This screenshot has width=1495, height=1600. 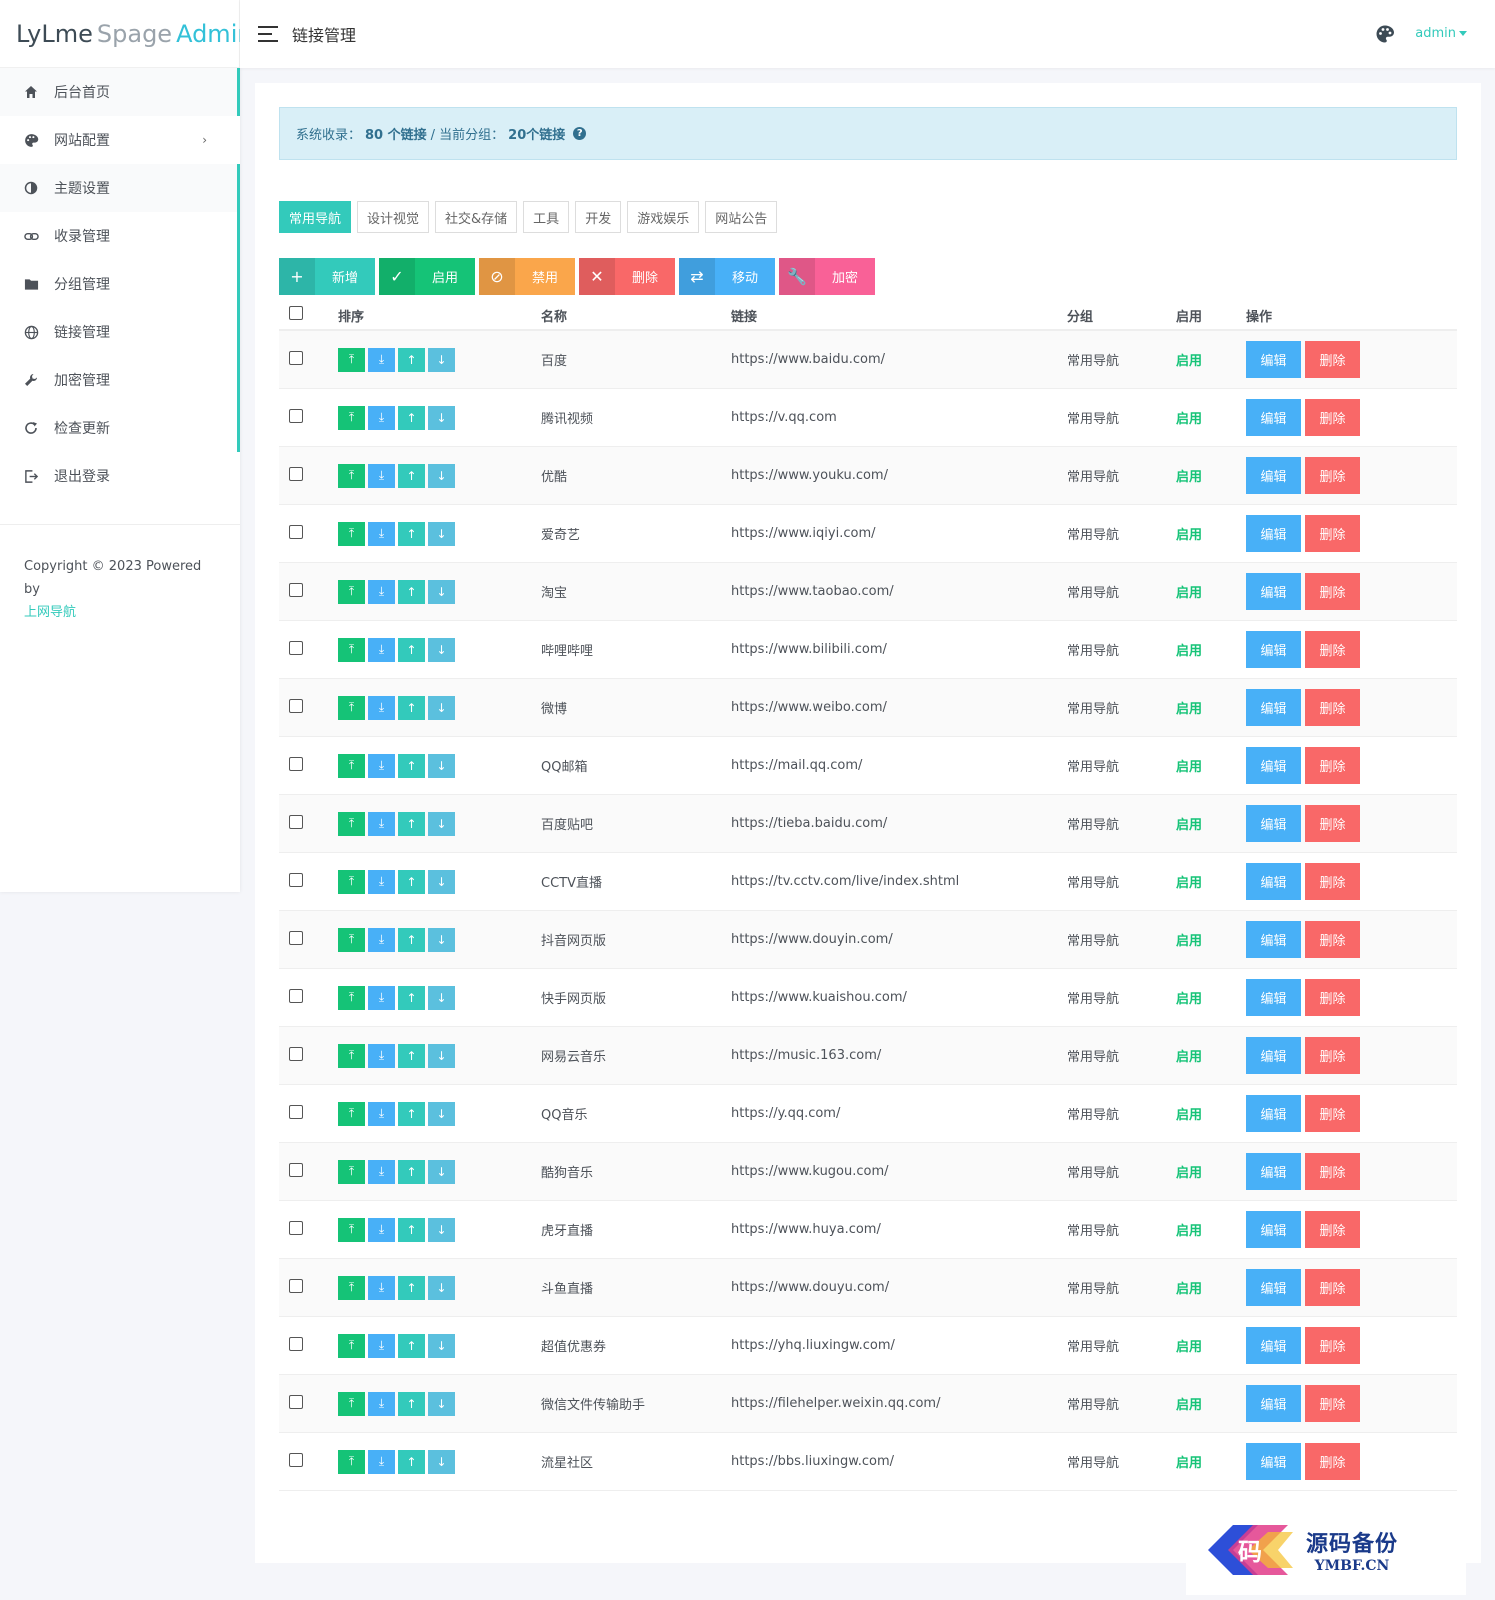 I want to click on tab-0: 常用导航, so click(x=315, y=217).